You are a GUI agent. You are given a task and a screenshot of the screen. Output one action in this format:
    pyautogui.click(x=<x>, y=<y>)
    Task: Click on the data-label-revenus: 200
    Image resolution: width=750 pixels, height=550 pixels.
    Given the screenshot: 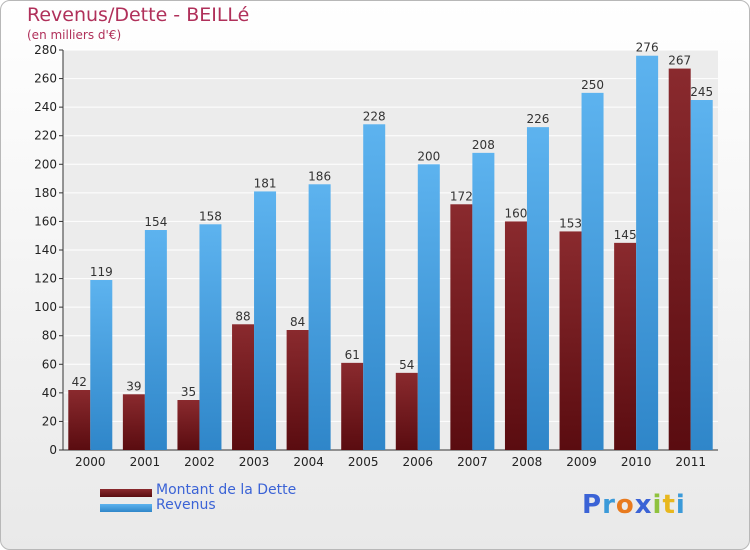 What is the action you would take?
    pyautogui.click(x=428, y=156)
    